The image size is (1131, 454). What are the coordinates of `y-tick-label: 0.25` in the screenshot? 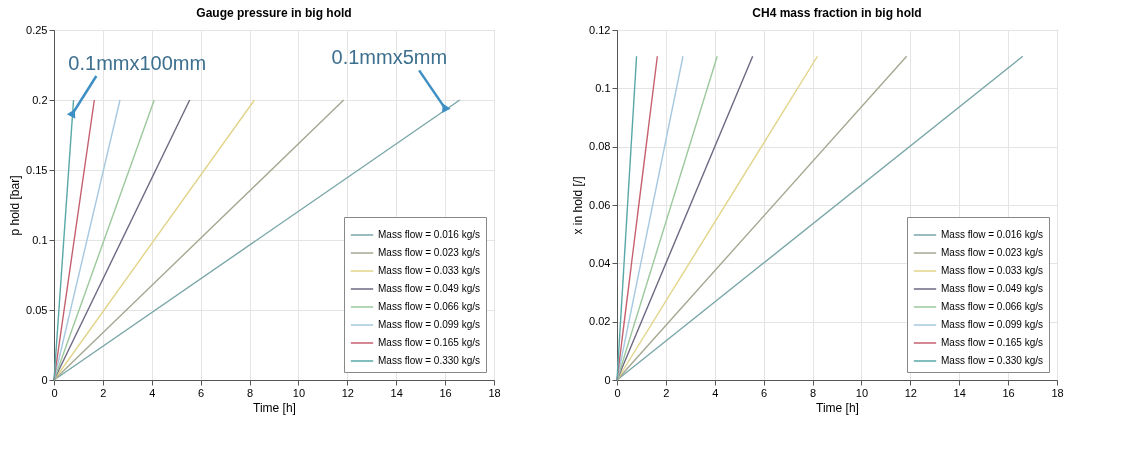 It's located at (37, 29).